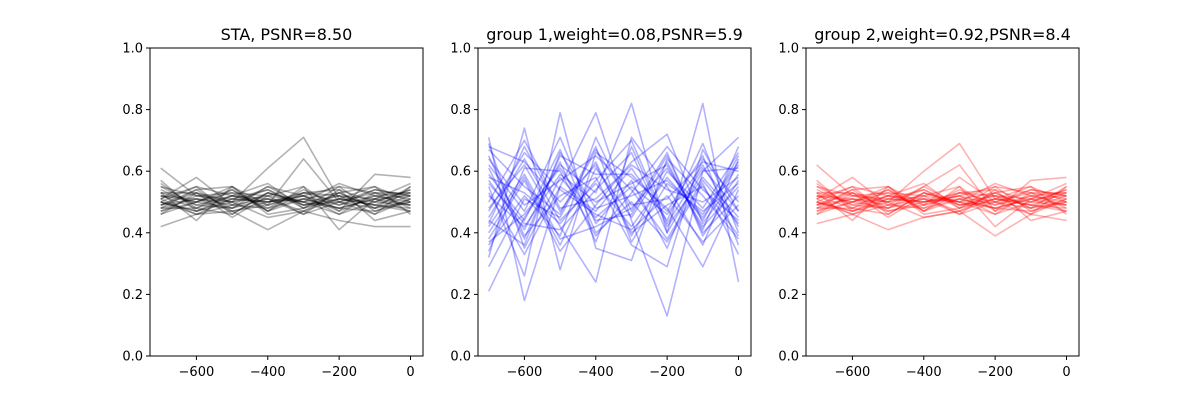 This screenshot has width=1200, height=400. Describe the element at coordinates (924, 372) in the screenshot. I see `x-tick-label: −400` at that location.